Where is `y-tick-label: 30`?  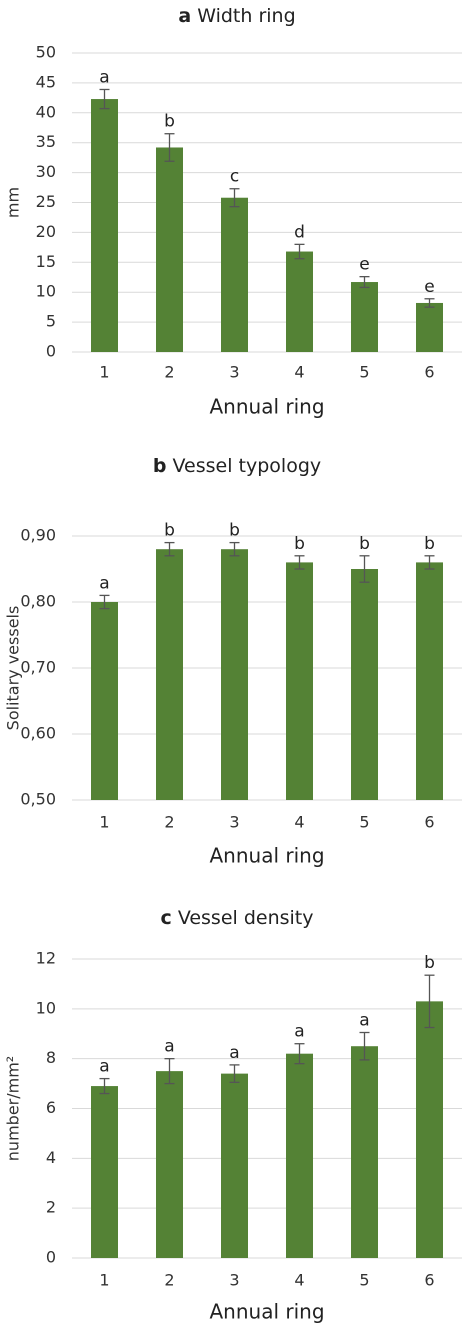 y-tick-label: 30 is located at coordinates (46, 171).